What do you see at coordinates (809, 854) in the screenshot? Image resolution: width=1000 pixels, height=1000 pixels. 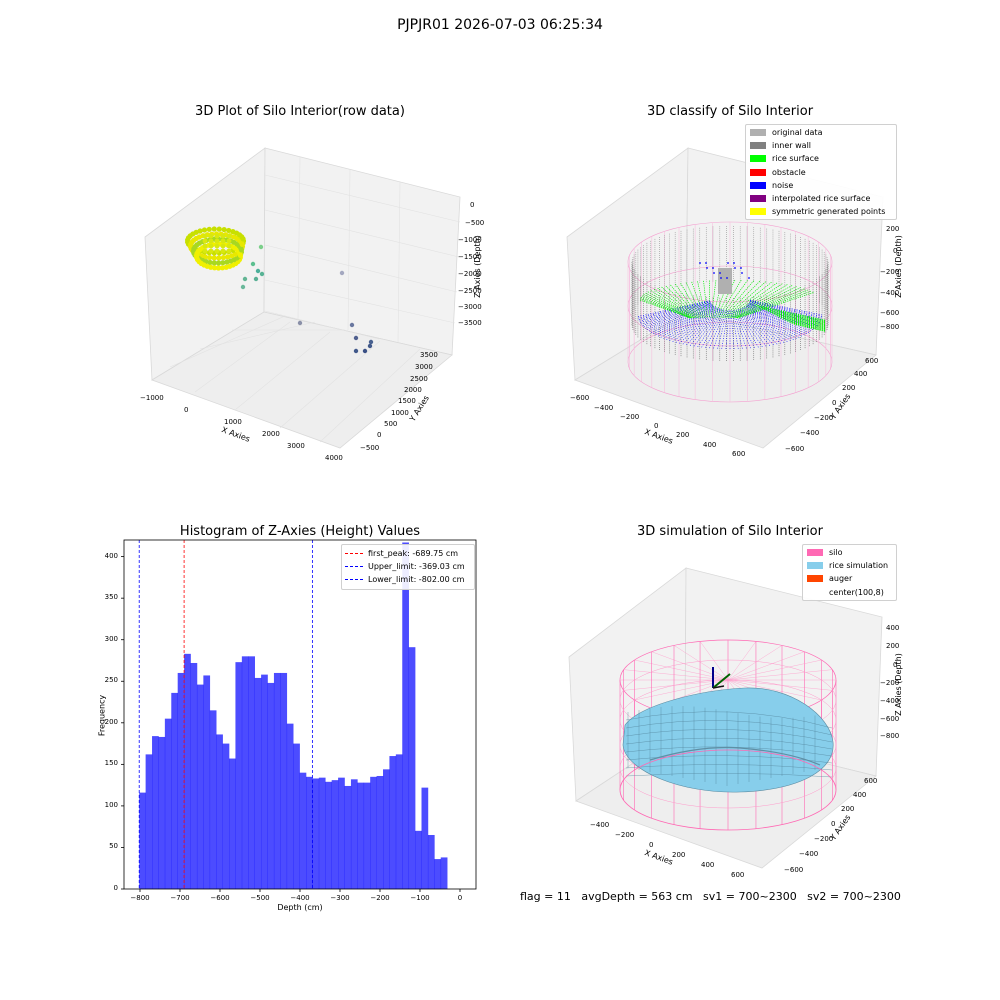 I see `simulation-ytick: −400` at bounding box center [809, 854].